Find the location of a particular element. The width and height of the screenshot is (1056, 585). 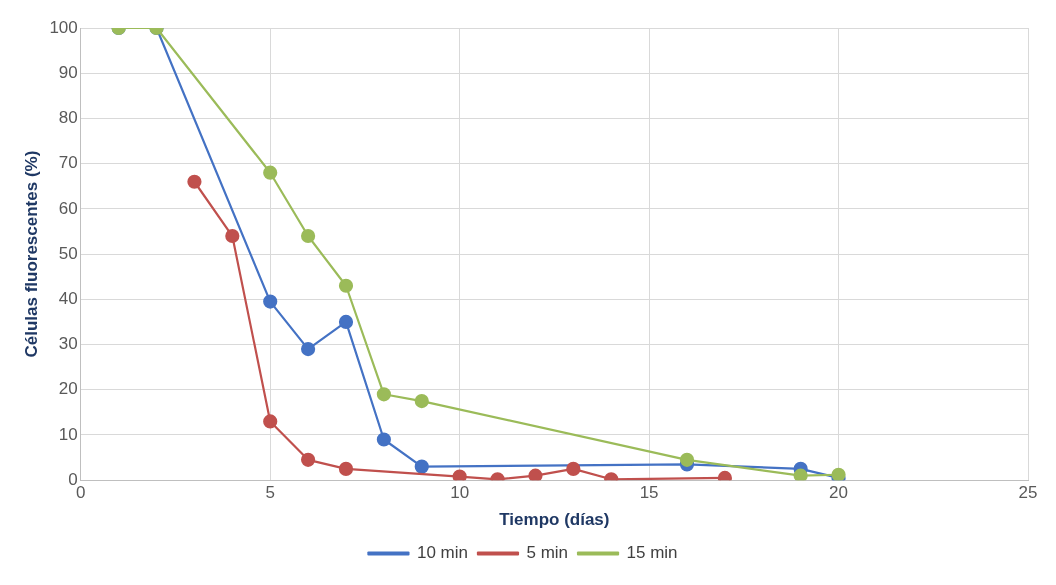

x-tick-label: 15 is located at coordinates (649, 493).